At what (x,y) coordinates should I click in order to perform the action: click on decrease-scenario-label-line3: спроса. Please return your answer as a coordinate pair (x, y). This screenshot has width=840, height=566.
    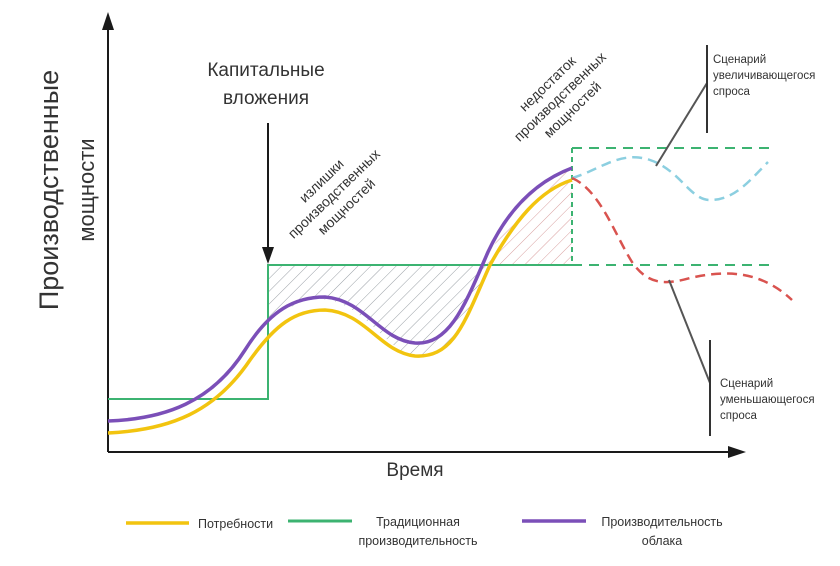
    Looking at the image, I should click on (739, 416).